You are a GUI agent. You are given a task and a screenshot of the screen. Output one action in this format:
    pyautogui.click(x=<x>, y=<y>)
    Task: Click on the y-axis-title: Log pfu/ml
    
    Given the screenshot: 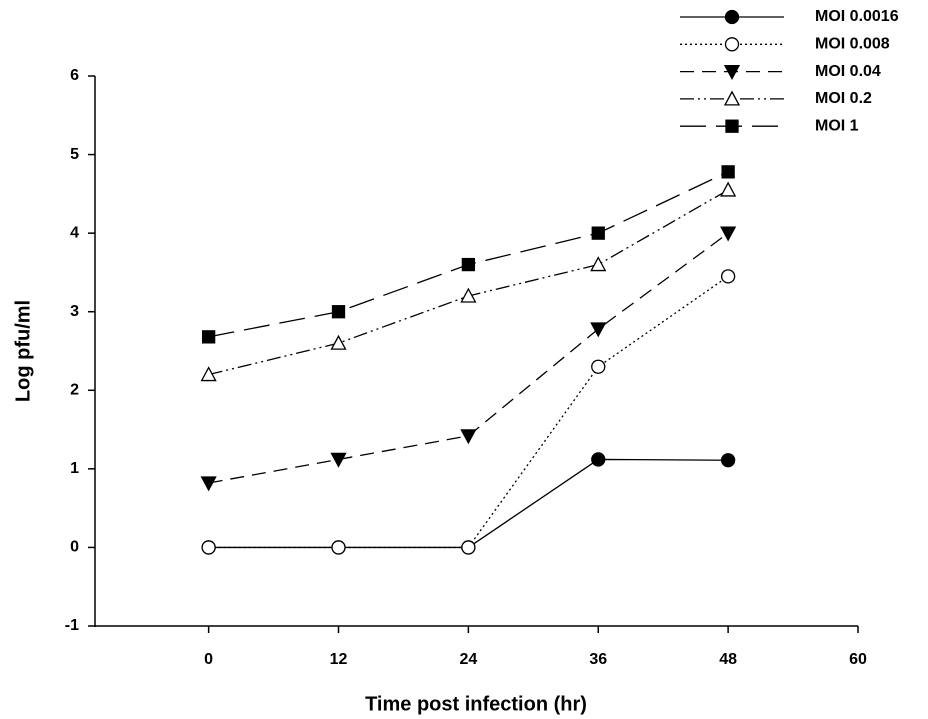 What is the action you would take?
    pyautogui.click(x=23, y=351)
    